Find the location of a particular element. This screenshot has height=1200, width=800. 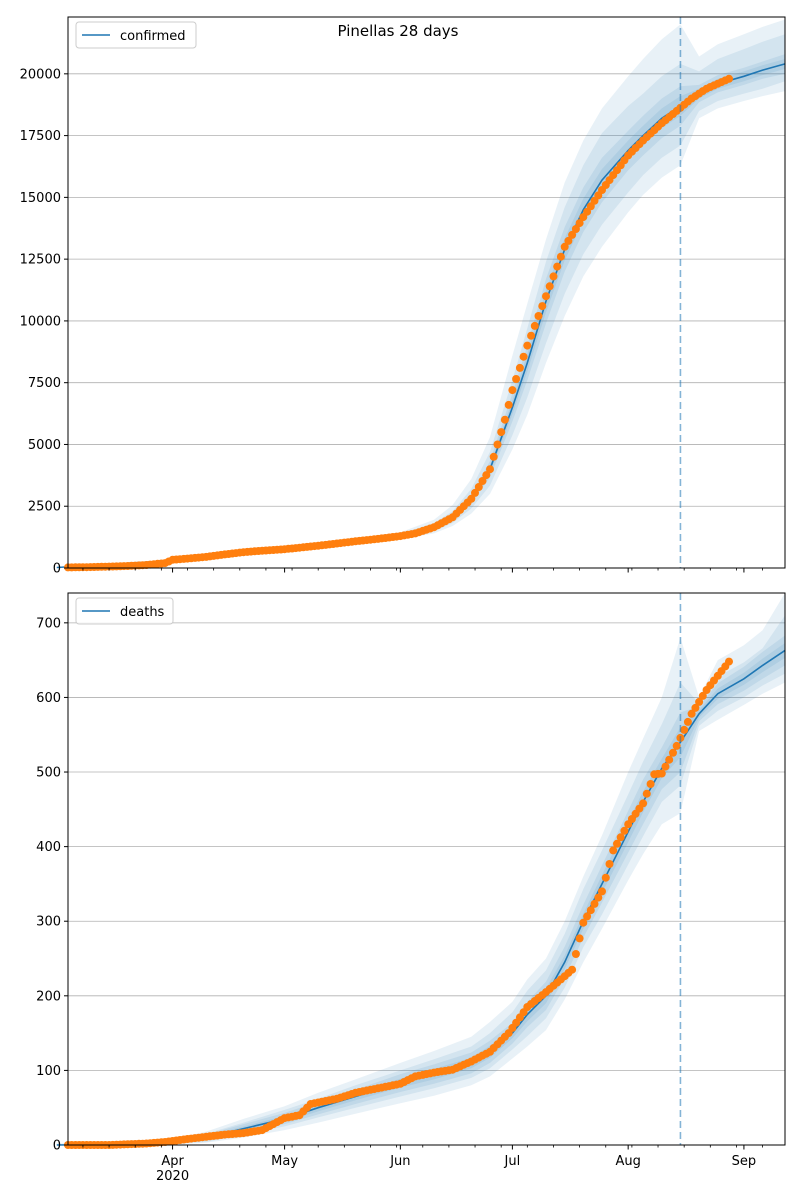

confirmed-legend-box is located at coordinates (136, 35).